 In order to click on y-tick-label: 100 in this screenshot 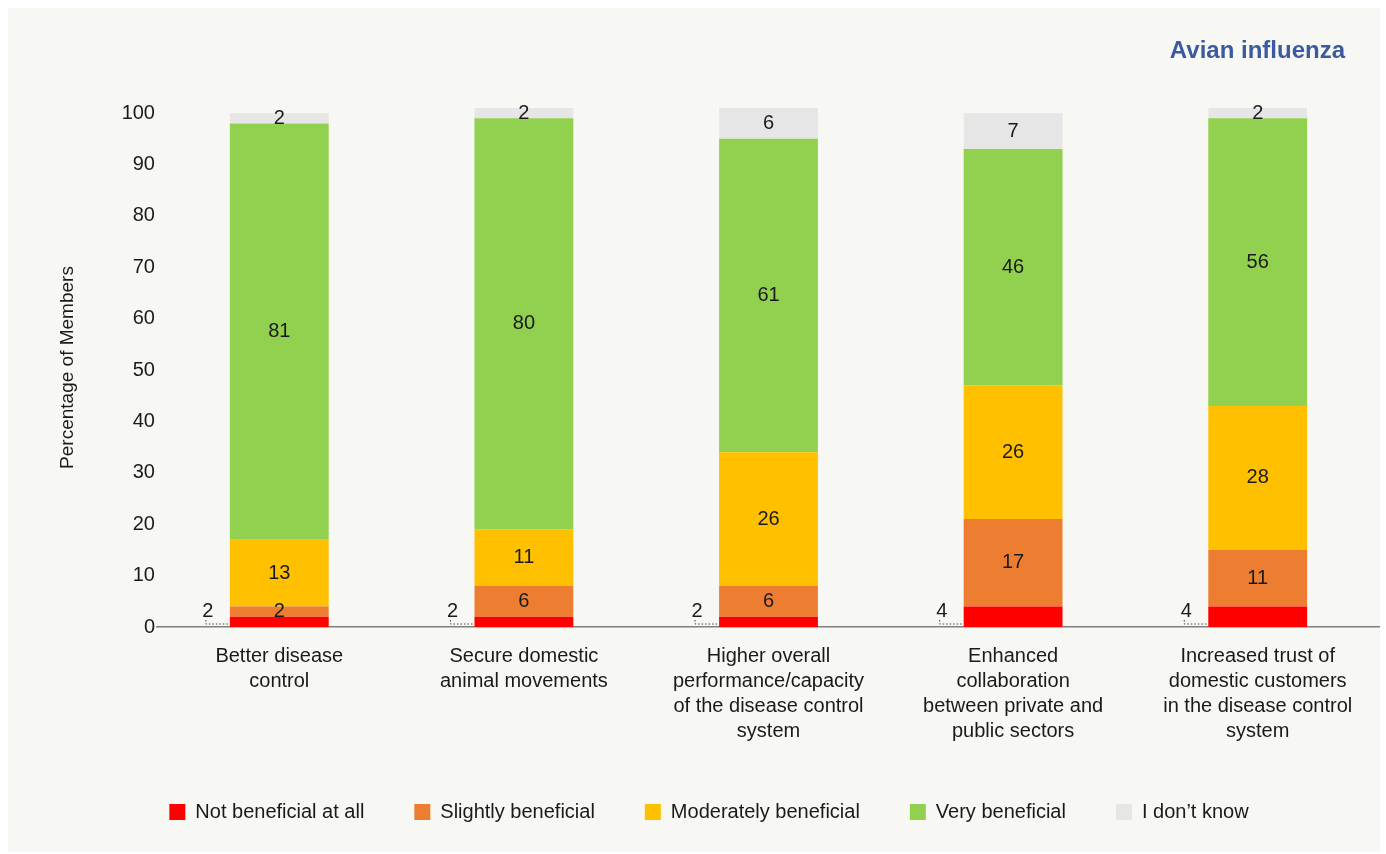, I will do `click(138, 111)`.